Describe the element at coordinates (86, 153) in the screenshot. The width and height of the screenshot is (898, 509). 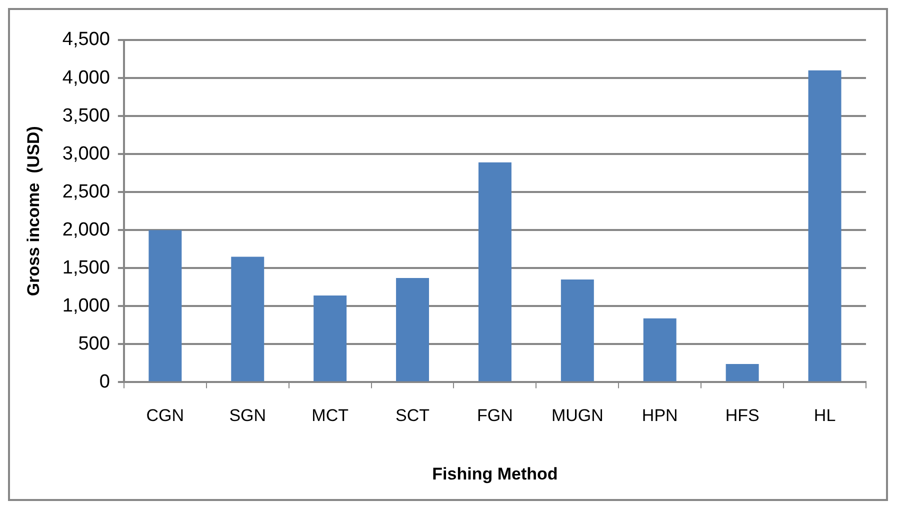
I see `y-tick-label: 3,000` at that location.